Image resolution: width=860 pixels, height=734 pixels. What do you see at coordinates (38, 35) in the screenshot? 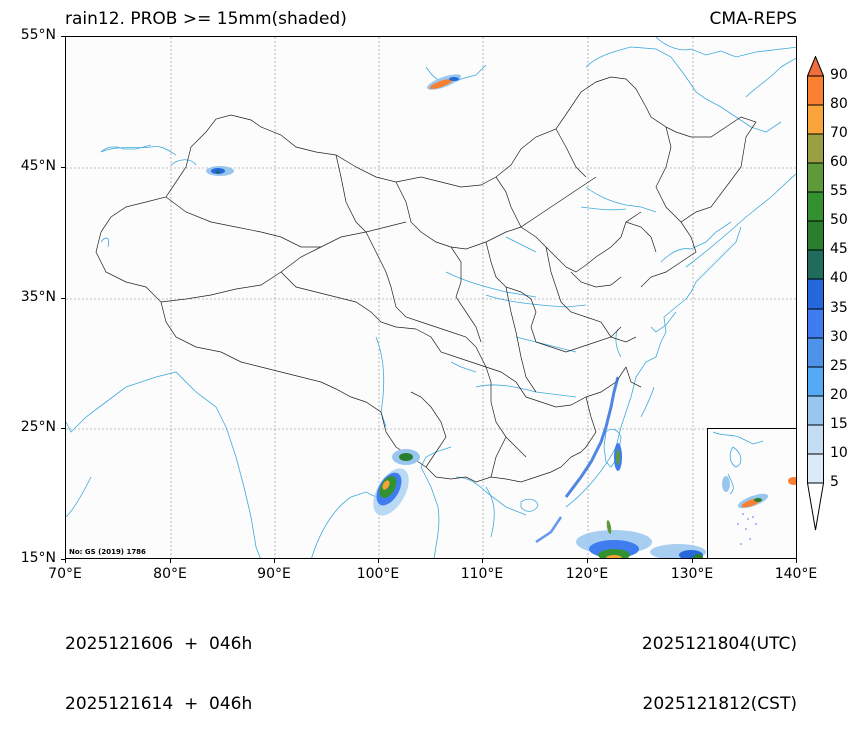
I see `y-tick-label: 55°N` at bounding box center [38, 35].